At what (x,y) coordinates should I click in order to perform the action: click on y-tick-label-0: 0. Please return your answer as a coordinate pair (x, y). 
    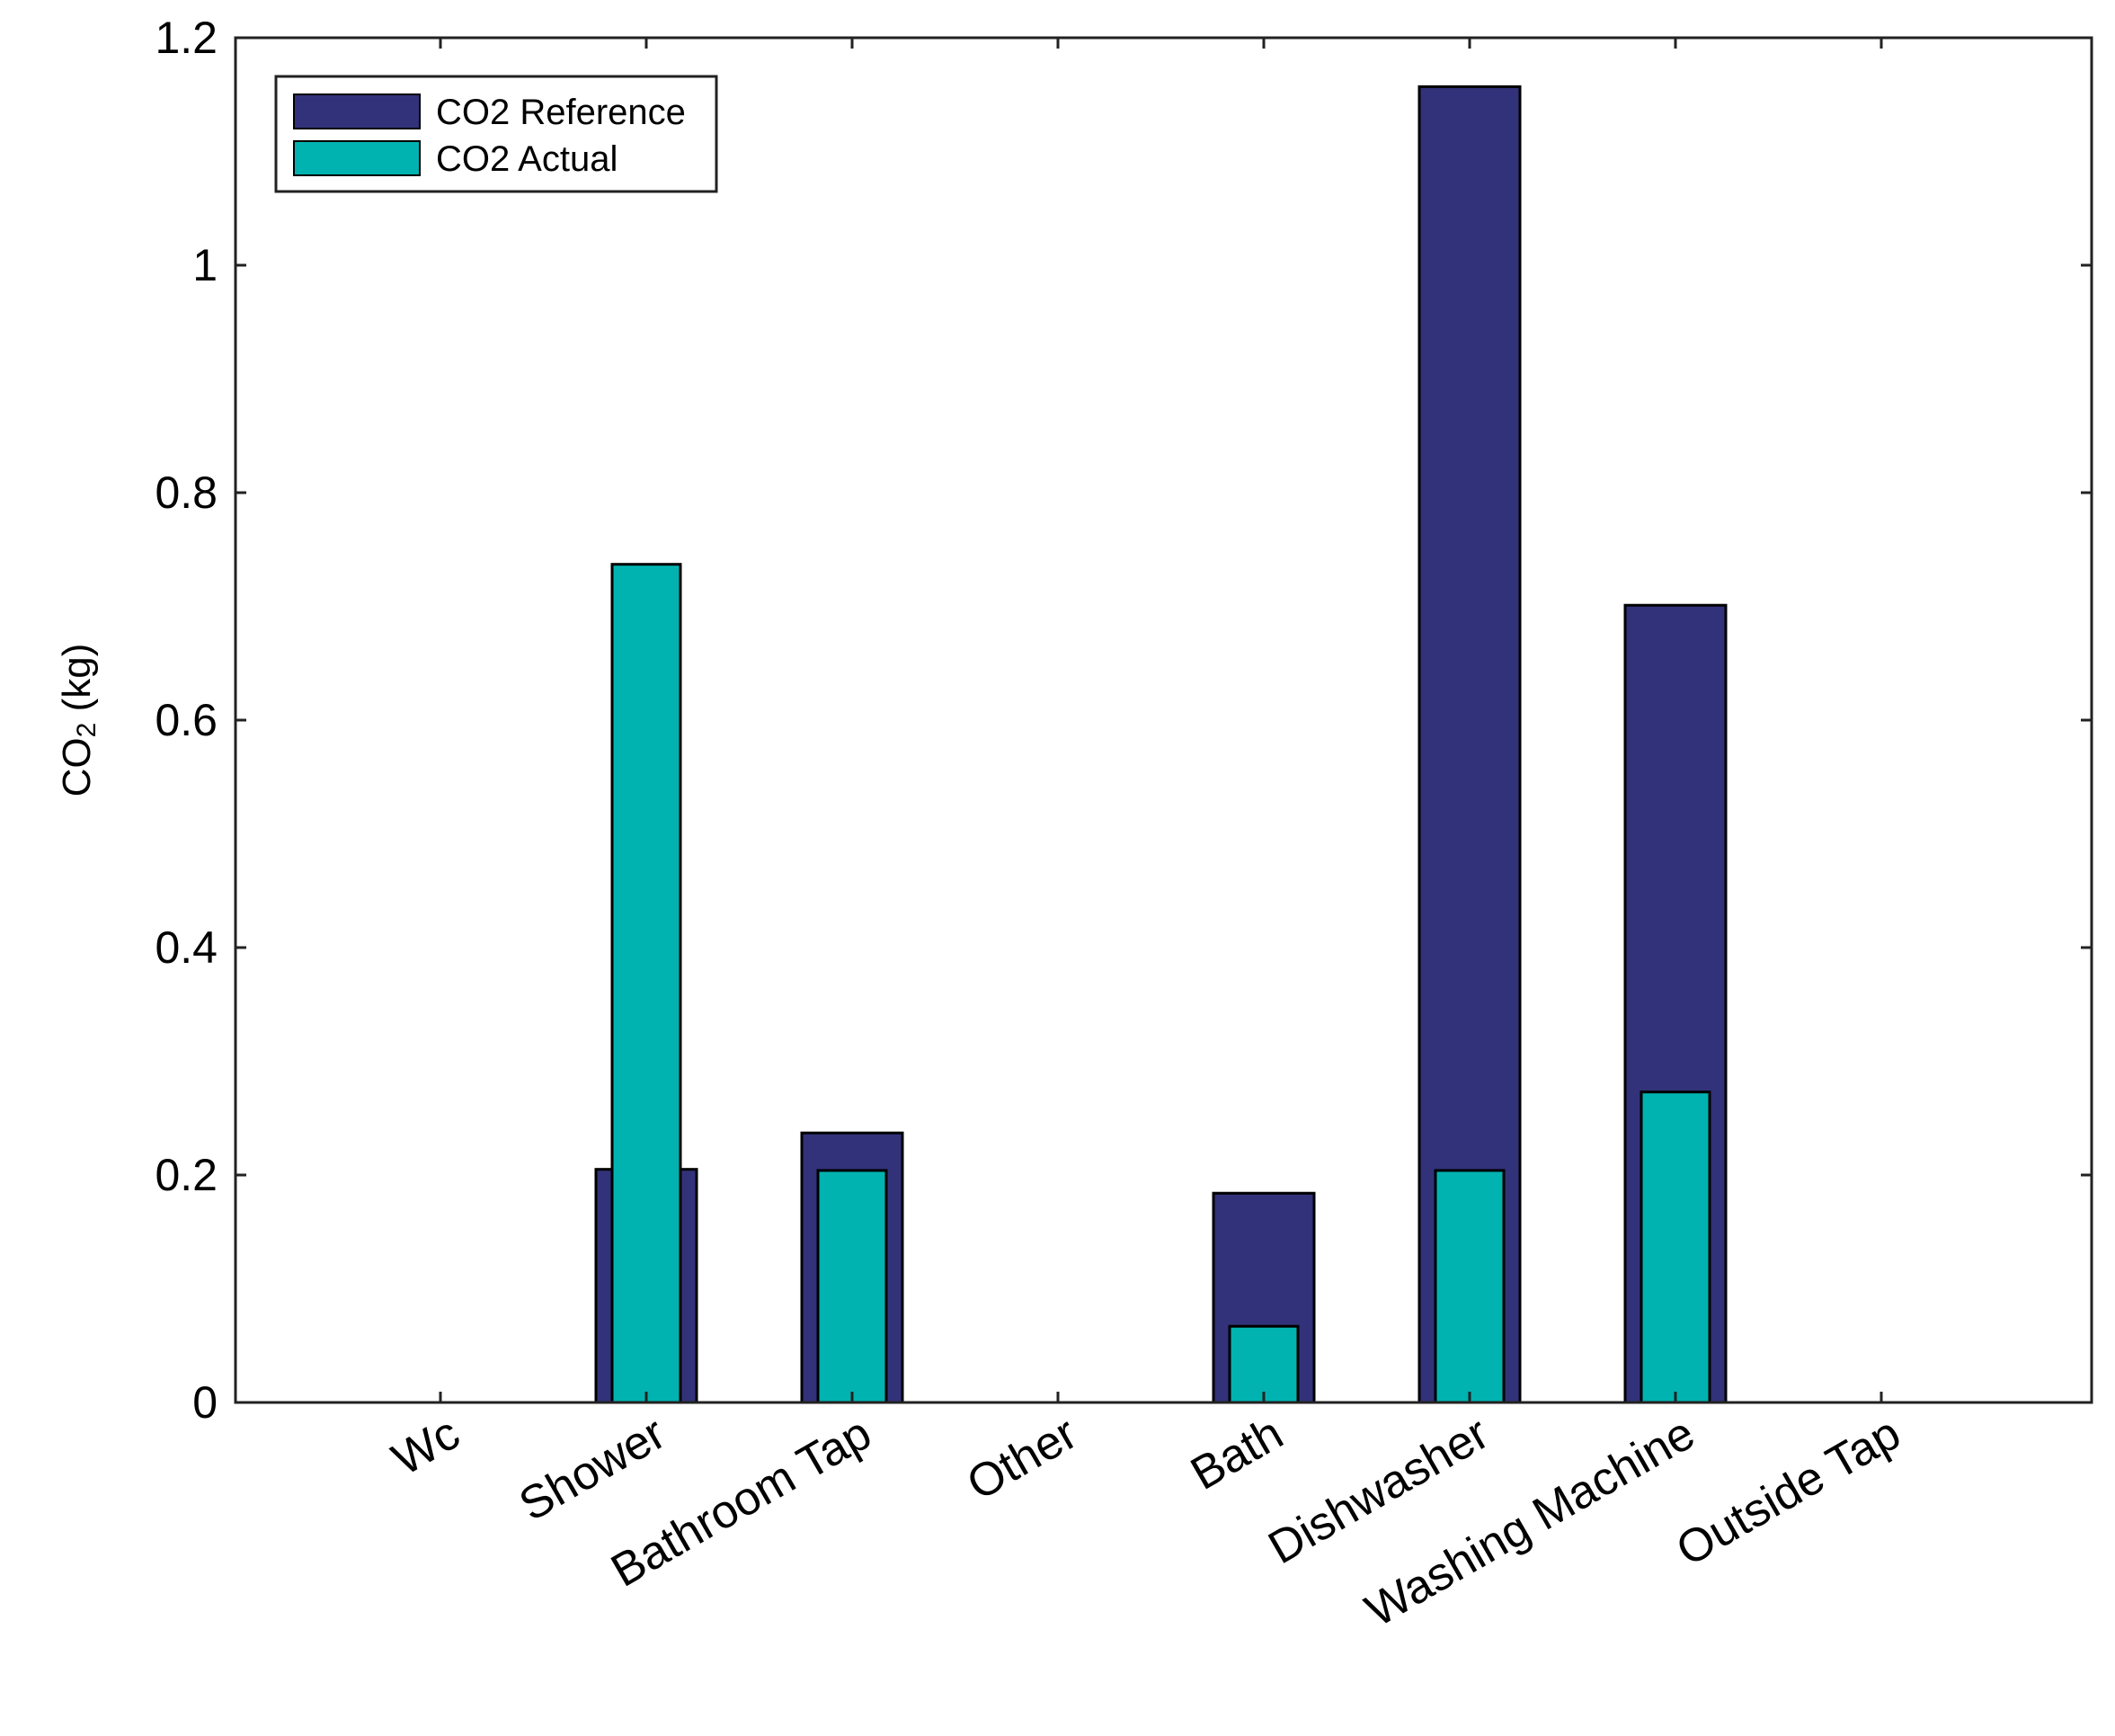
    Looking at the image, I should click on (205, 1402).